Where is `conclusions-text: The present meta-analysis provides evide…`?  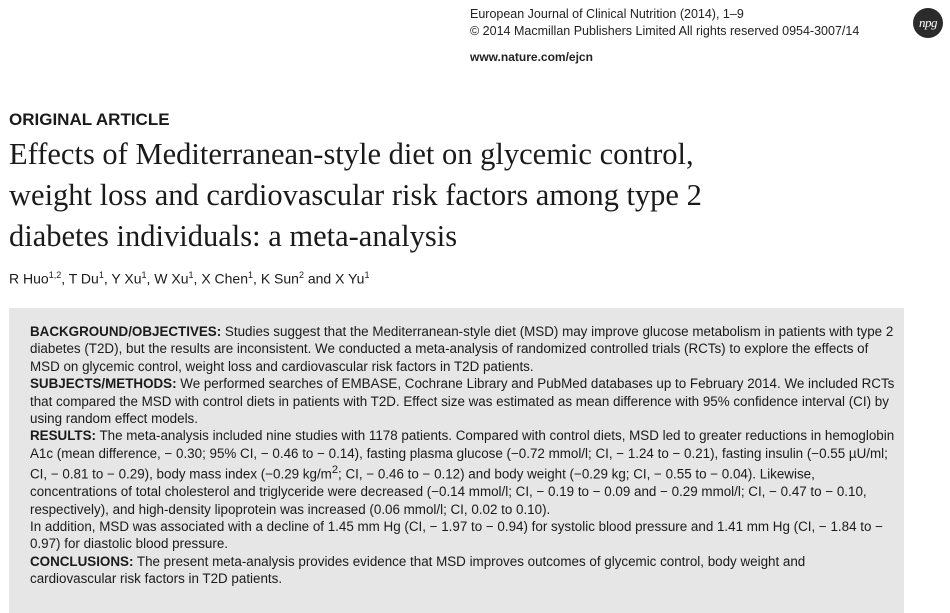
conclusions-text: The present meta-analysis provides evide… is located at coordinates (418, 570).